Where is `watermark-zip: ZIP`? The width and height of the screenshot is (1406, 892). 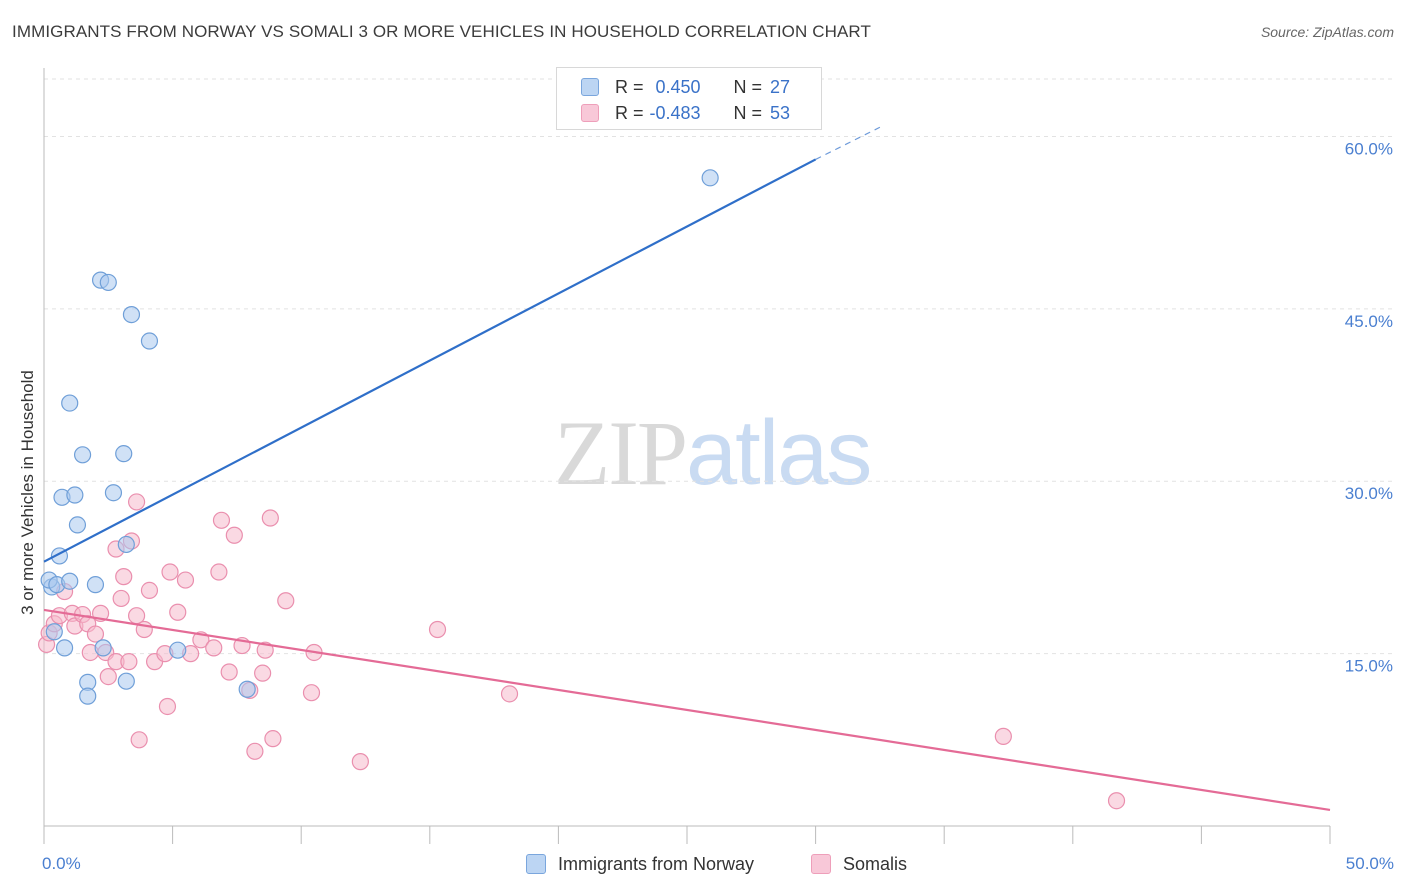
watermark-zip: ZIP is located at coordinates (621, 453).